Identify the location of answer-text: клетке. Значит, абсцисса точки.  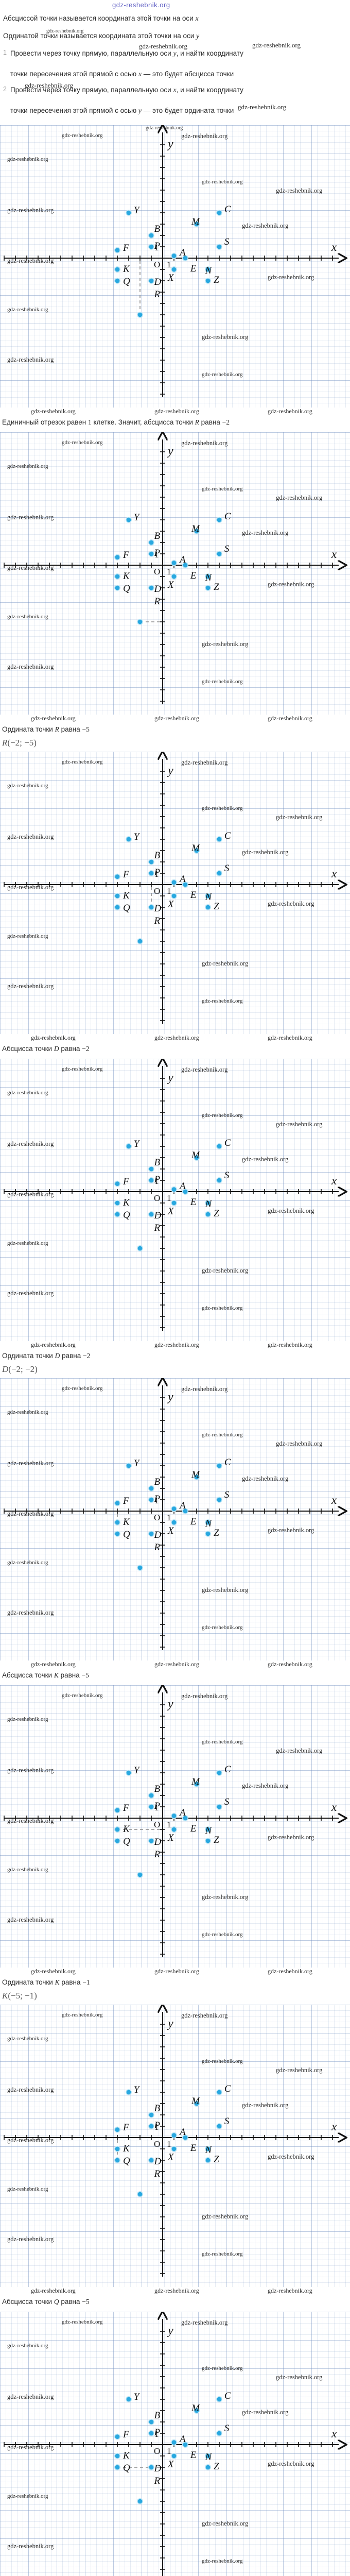
(143, 422).